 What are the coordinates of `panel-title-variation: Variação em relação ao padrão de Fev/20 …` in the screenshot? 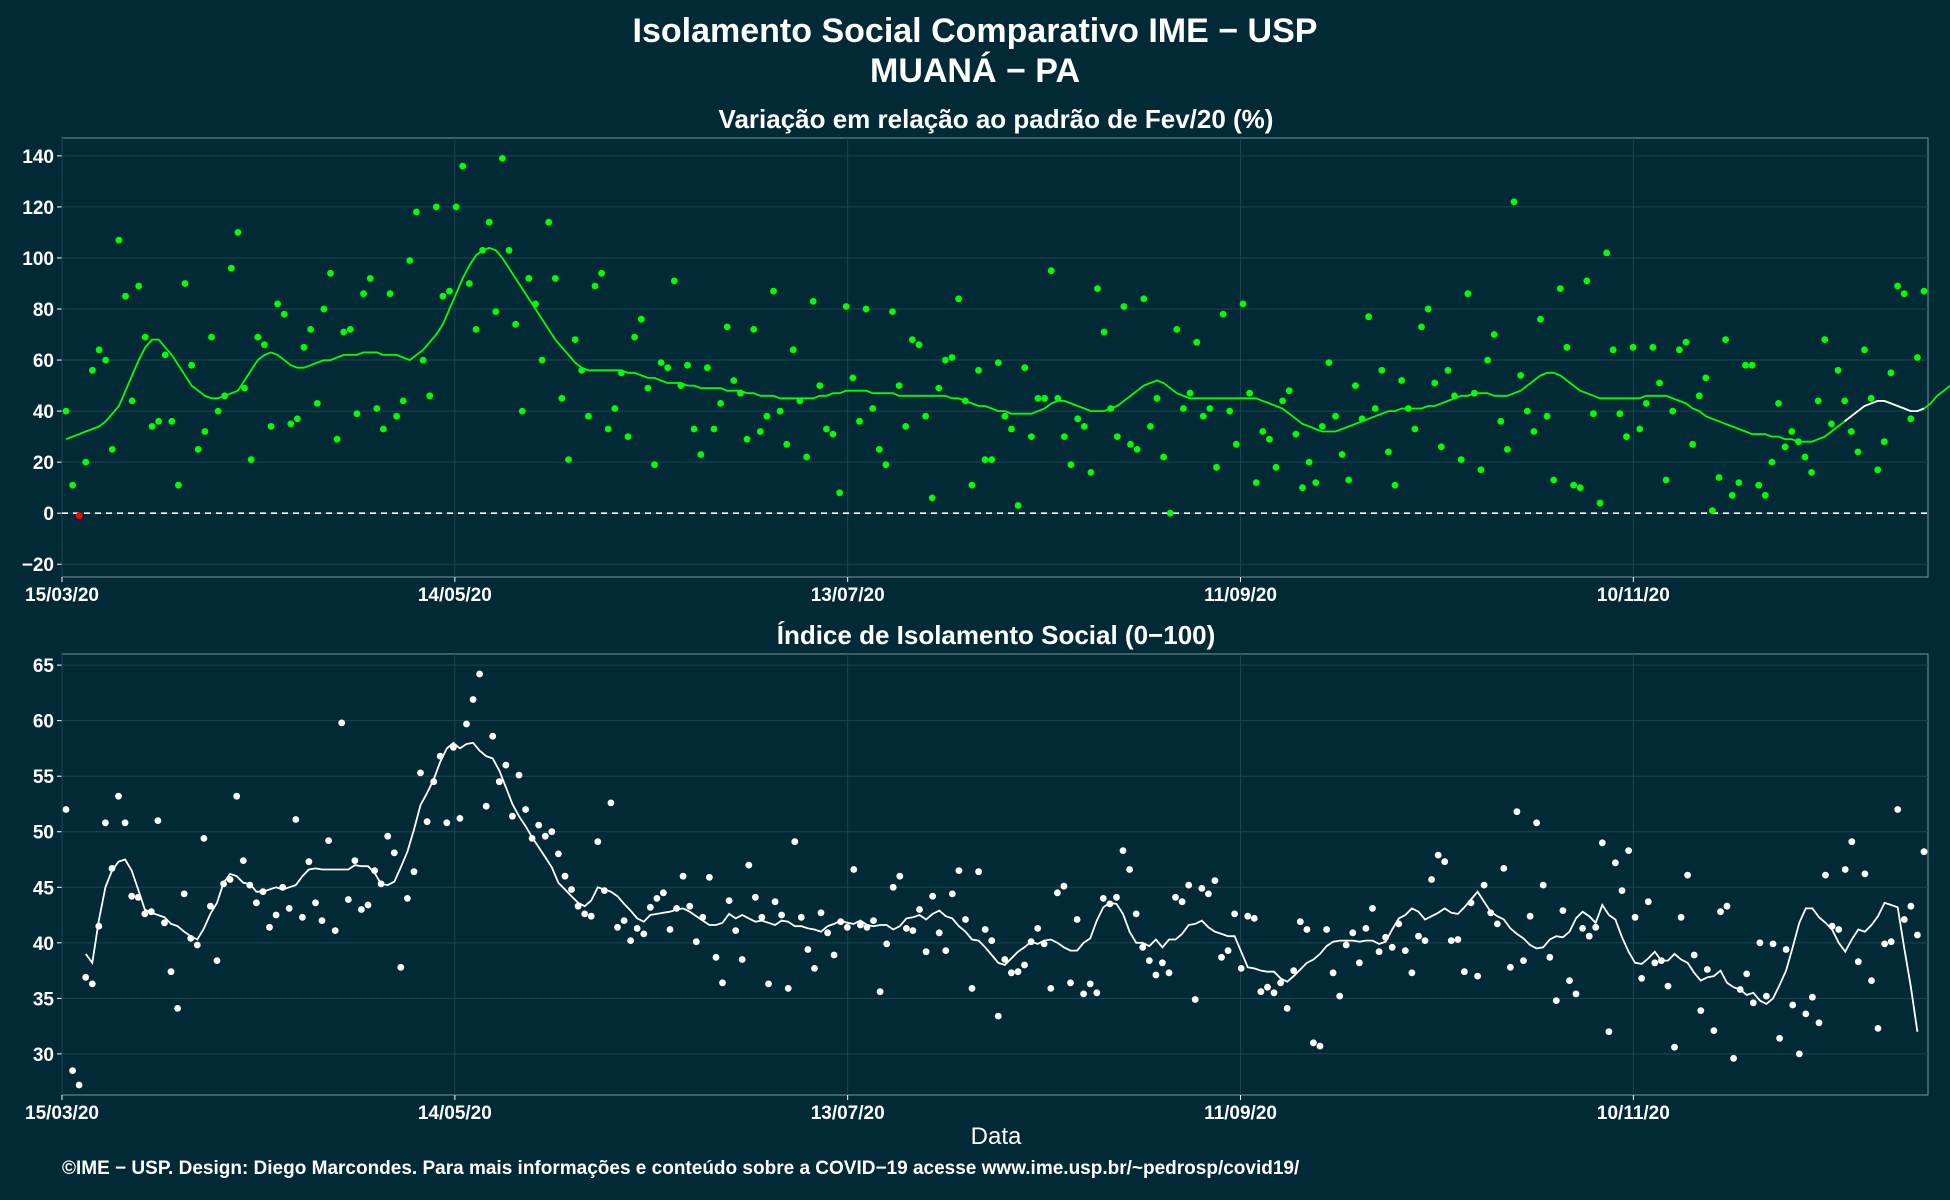 It's located at (996, 119).